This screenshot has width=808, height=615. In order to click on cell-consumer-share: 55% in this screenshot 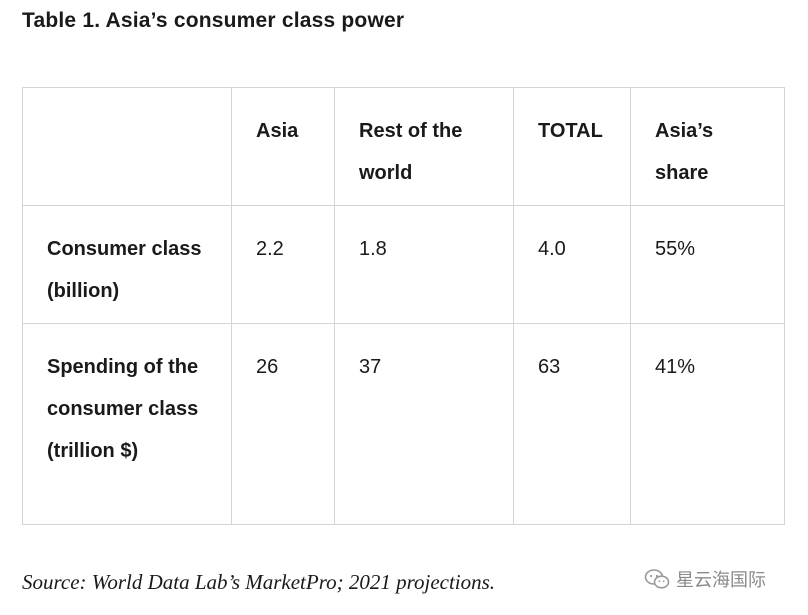, I will do `click(707, 264)`.